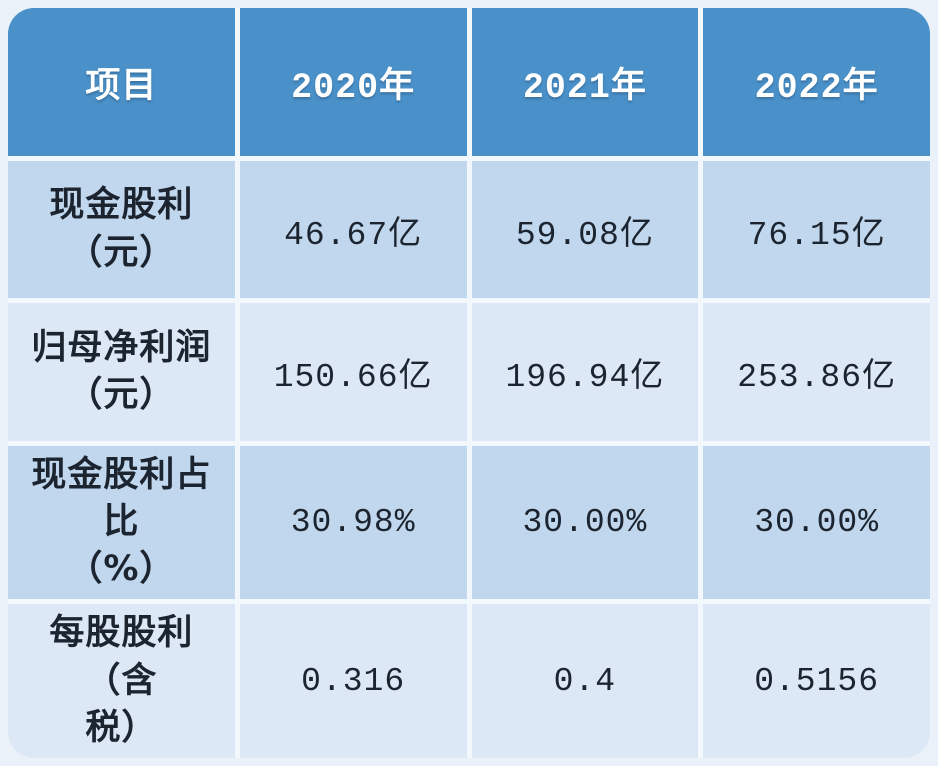  What do you see at coordinates (816, 372) in the screenshot?
I see `net-profit-2022: 253.86亿` at bounding box center [816, 372].